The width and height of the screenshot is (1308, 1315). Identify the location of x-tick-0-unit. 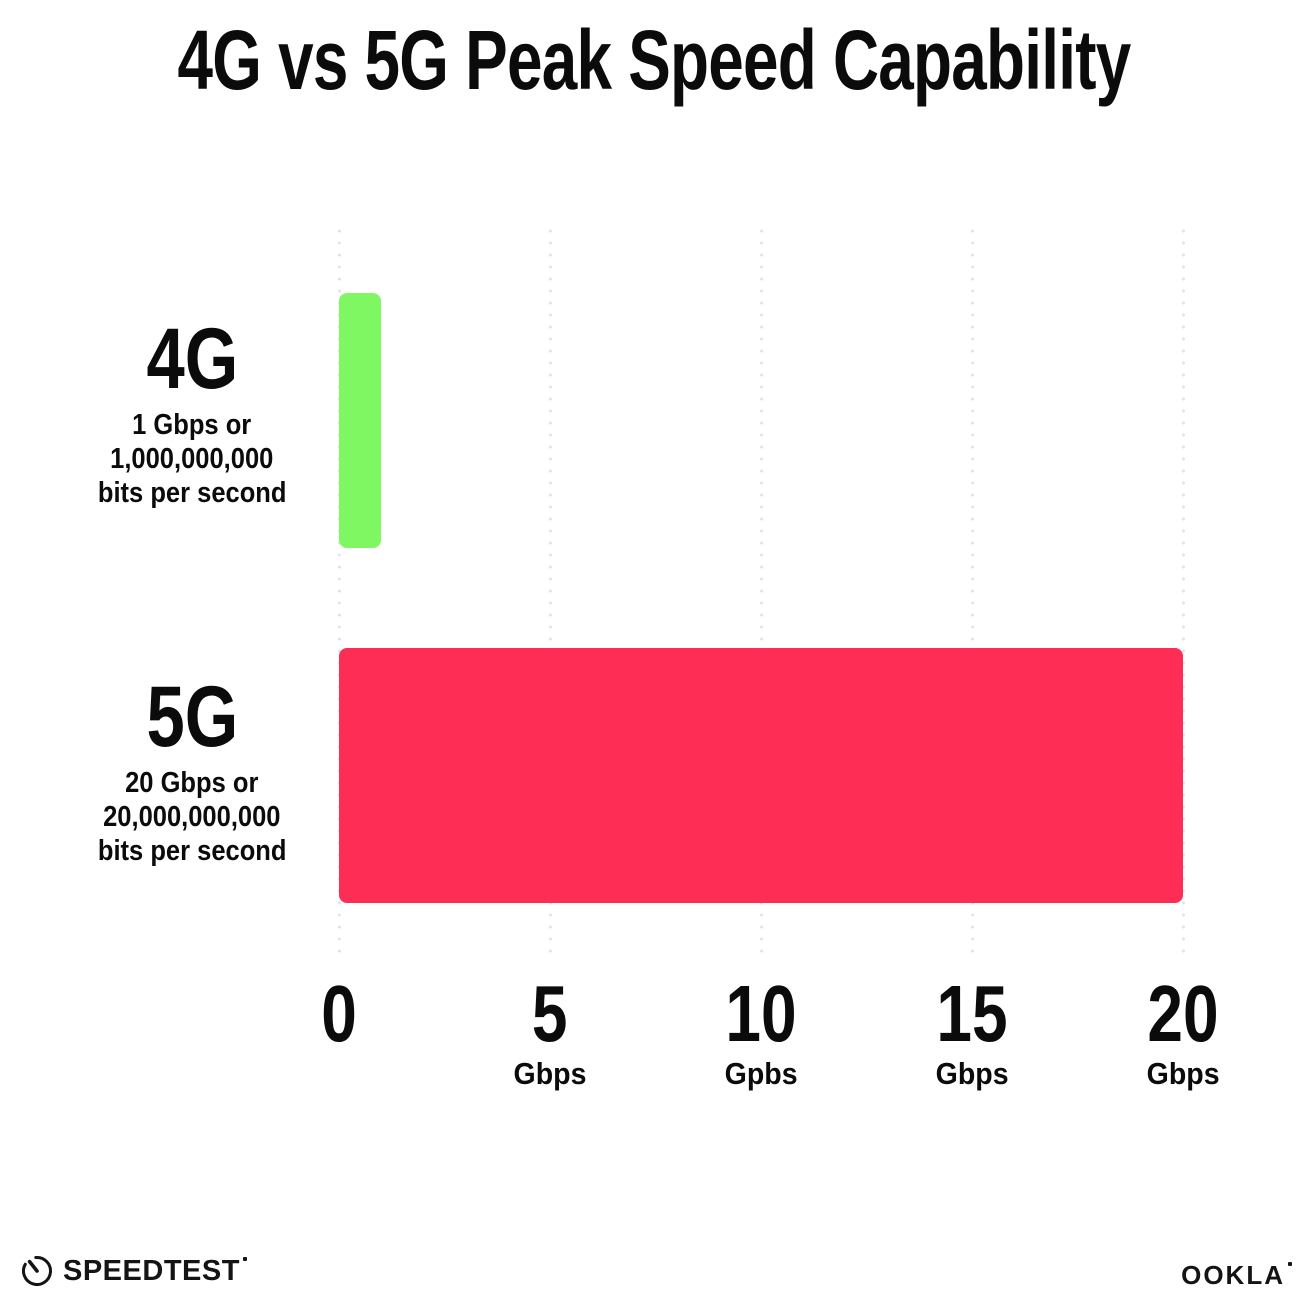
(339, 1074).